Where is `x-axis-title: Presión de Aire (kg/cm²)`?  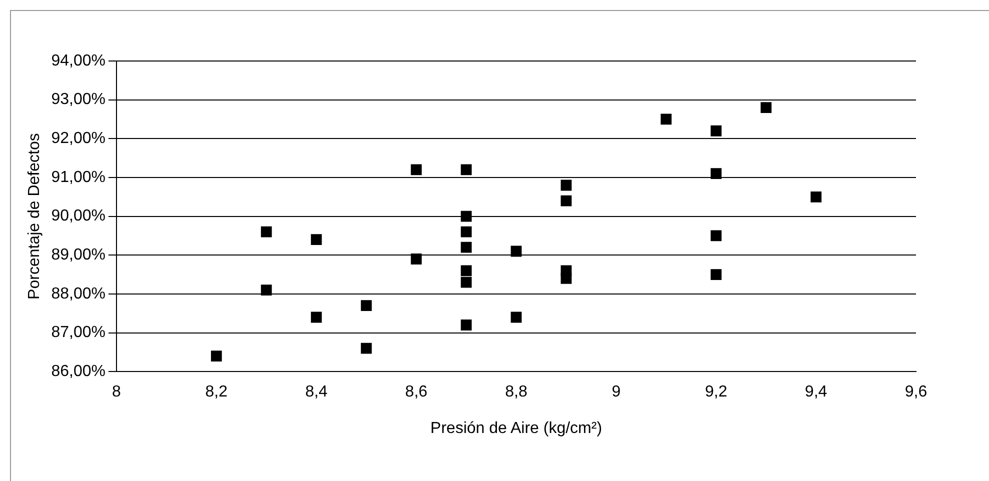
x-axis-title: Presión de Aire (kg/cm²) is located at coordinates (516, 428).